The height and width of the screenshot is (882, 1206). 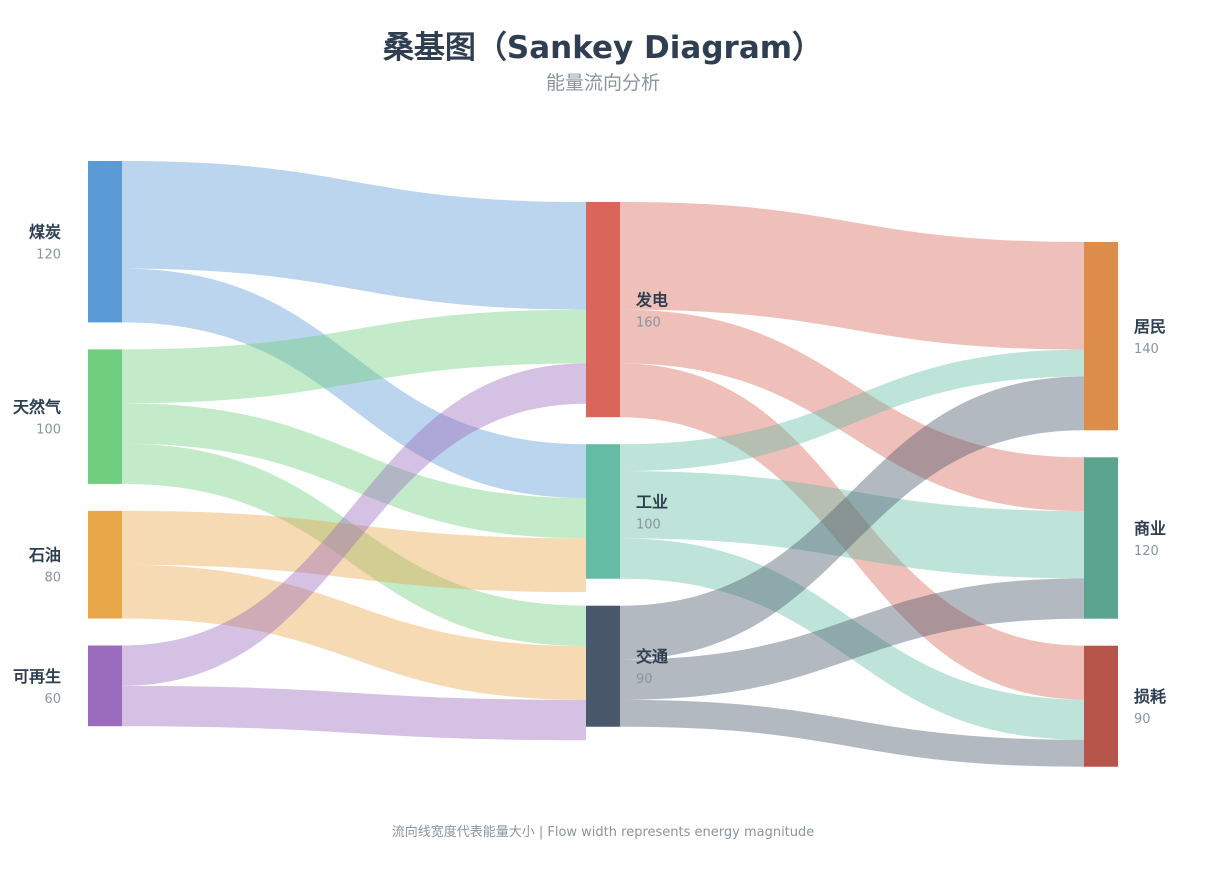 I want to click on chart-title: 桑基图（Sankey Diagram）, so click(x=603, y=48).